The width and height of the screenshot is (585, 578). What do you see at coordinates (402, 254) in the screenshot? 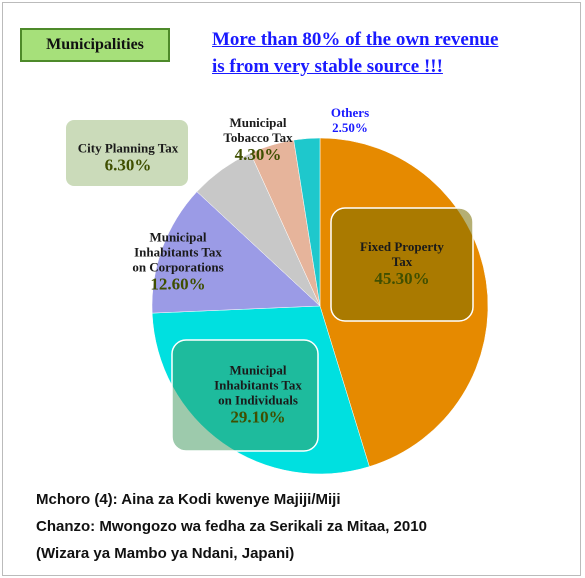
I see `slice-name: Fixed Property Tax` at bounding box center [402, 254].